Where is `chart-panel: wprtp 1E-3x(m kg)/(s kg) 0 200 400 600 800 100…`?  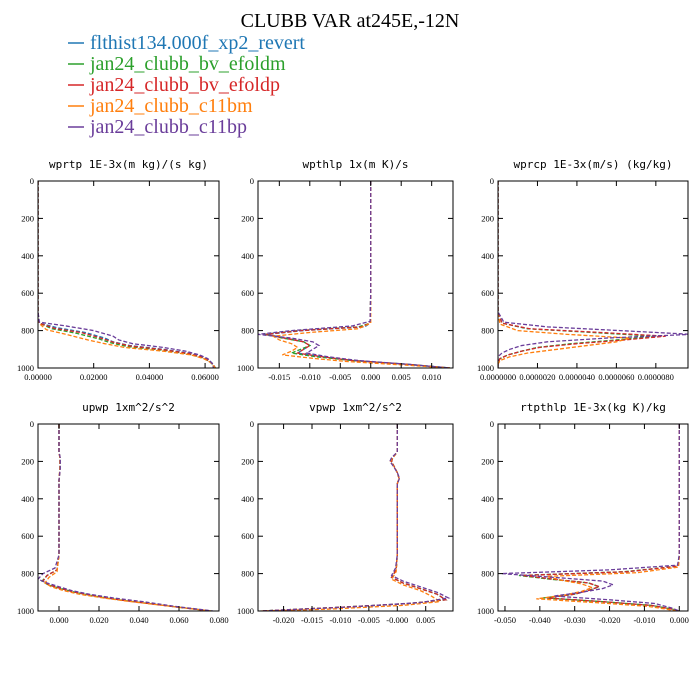 chart-panel: wprtp 1E-3x(m kg)/(s kg) 0 200 400 600 800 100… is located at coordinates (118, 270).